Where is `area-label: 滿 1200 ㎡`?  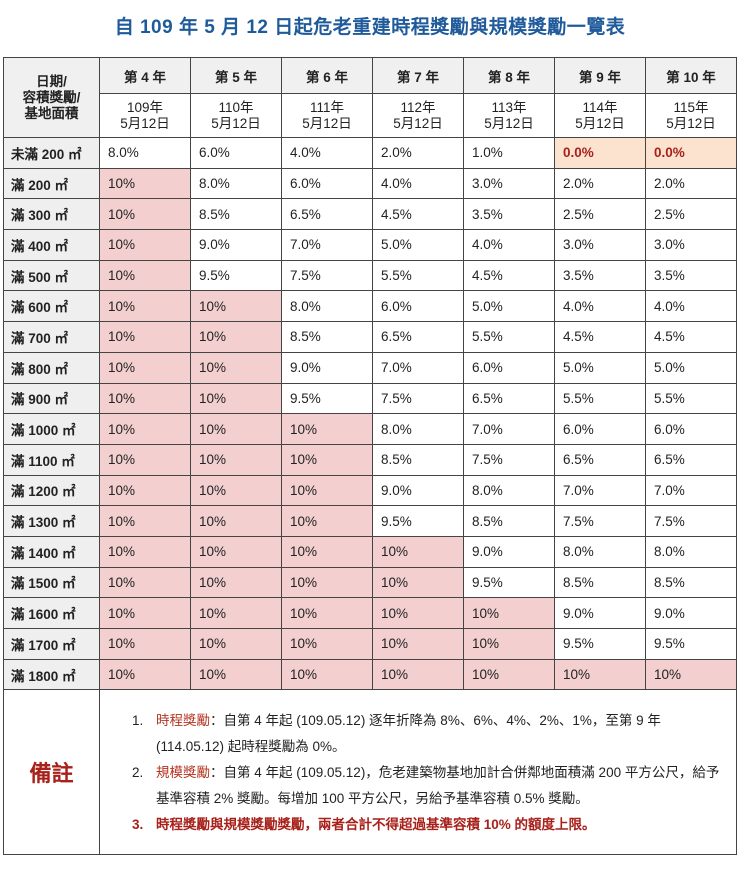 area-label: 滿 1200 ㎡ is located at coordinates (51, 490).